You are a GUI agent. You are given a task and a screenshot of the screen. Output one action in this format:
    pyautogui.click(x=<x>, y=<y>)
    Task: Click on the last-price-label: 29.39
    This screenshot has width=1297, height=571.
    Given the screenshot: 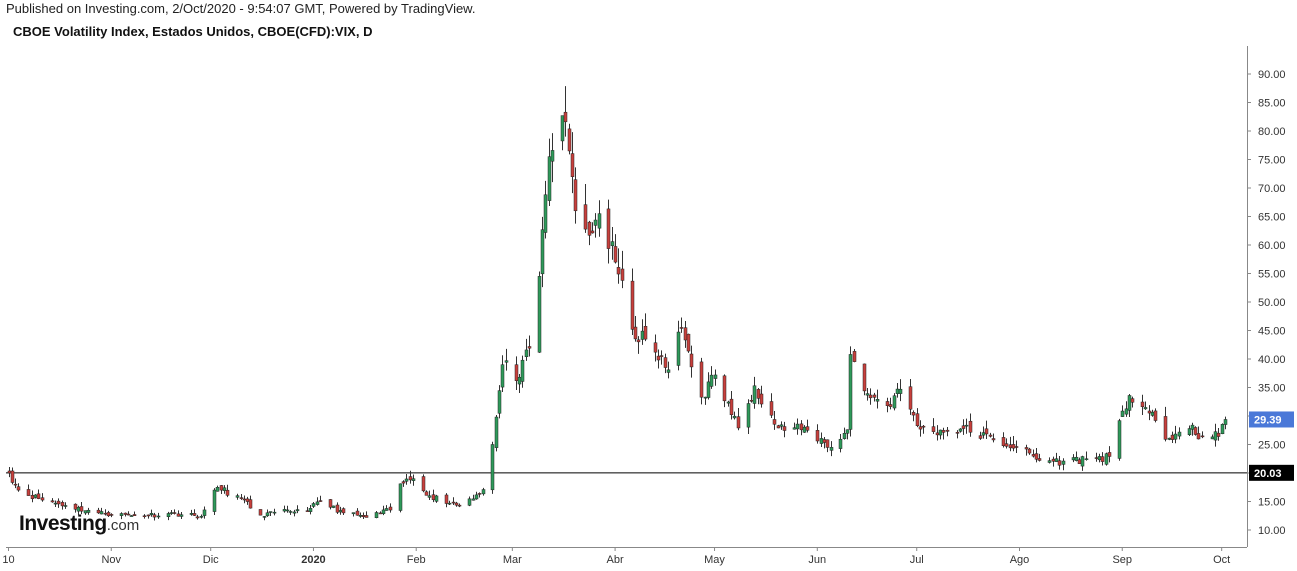 What is the action you would take?
    pyautogui.click(x=1268, y=420)
    